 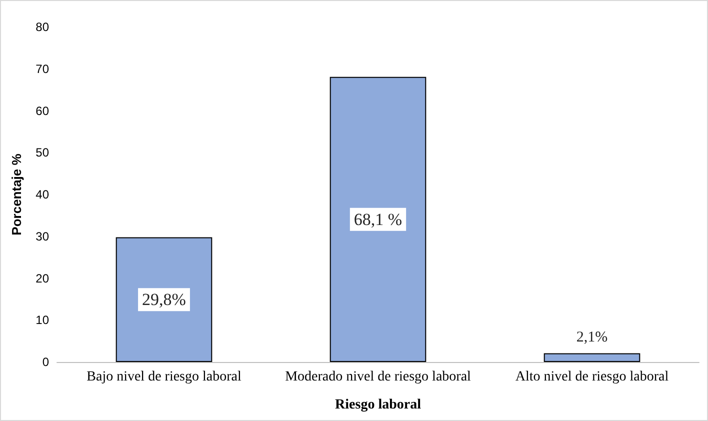 What do you see at coordinates (164, 377) in the screenshot?
I see `x-tick-label: Bajo nivel de riesgo laboral` at bounding box center [164, 377].